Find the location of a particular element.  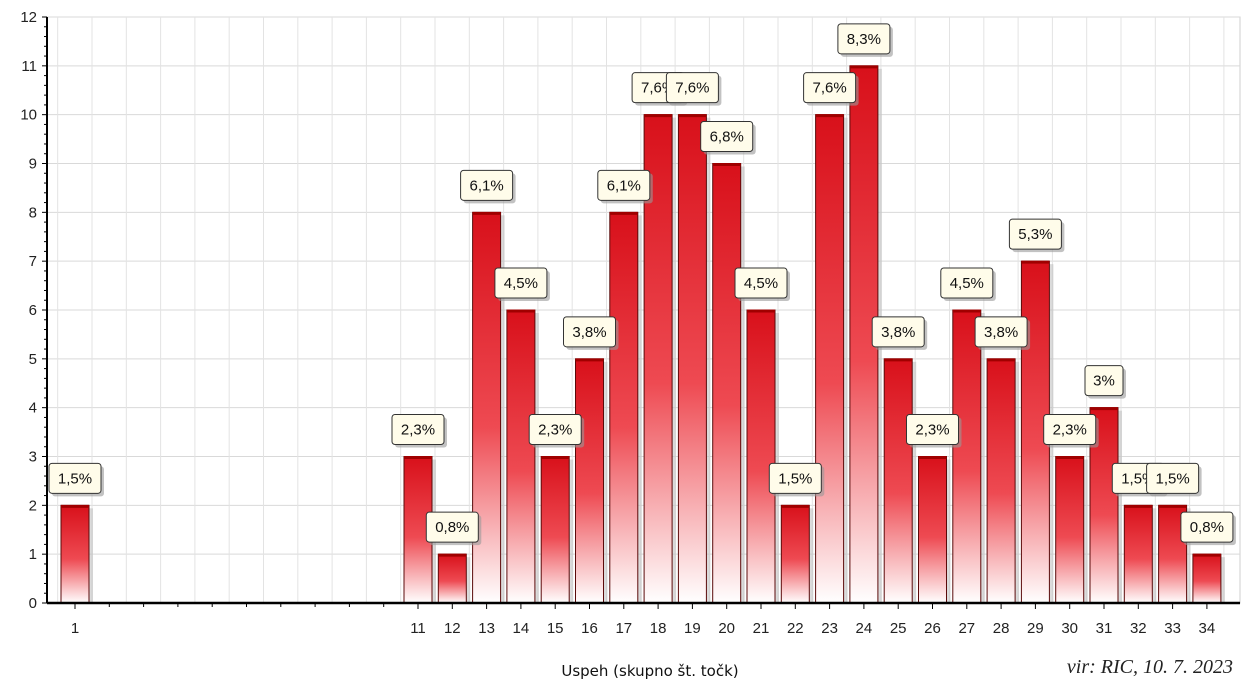

y-tick-label: 2 is located at coordinates (33, 505).